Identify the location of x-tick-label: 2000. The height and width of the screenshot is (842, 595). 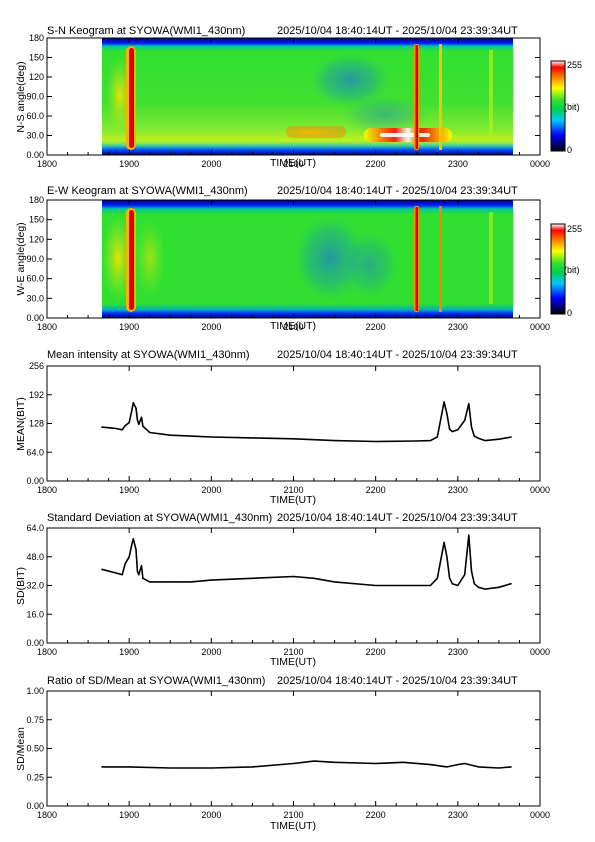
(211, 652).